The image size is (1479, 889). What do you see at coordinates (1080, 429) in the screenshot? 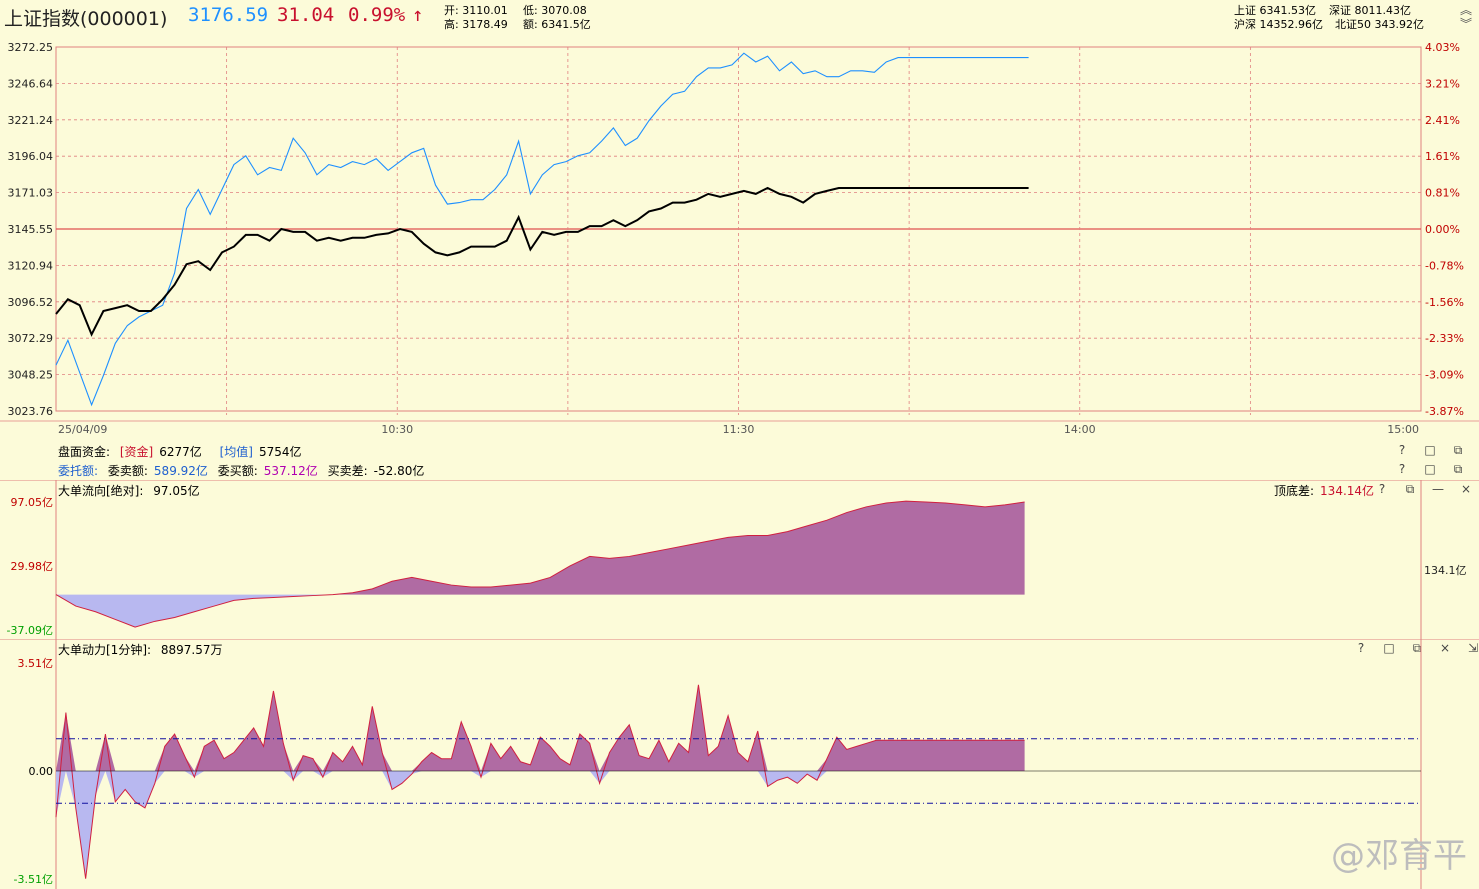
I see `time-axis-label: 14:00` at bounding box center [1080, 429].